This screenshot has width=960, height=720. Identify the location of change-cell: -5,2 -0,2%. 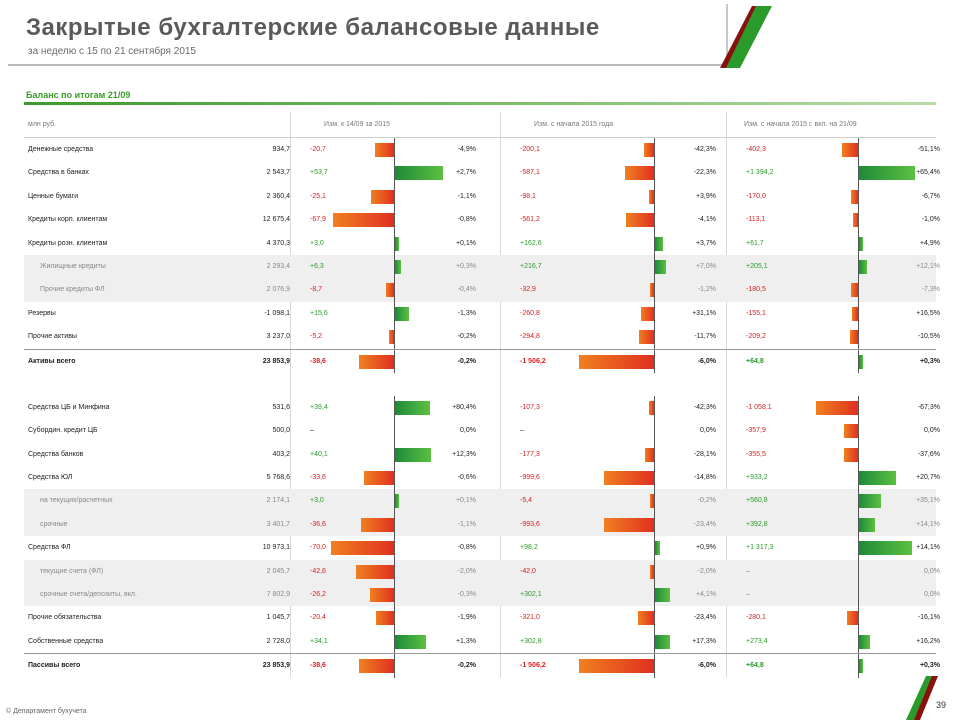
(395, 337).